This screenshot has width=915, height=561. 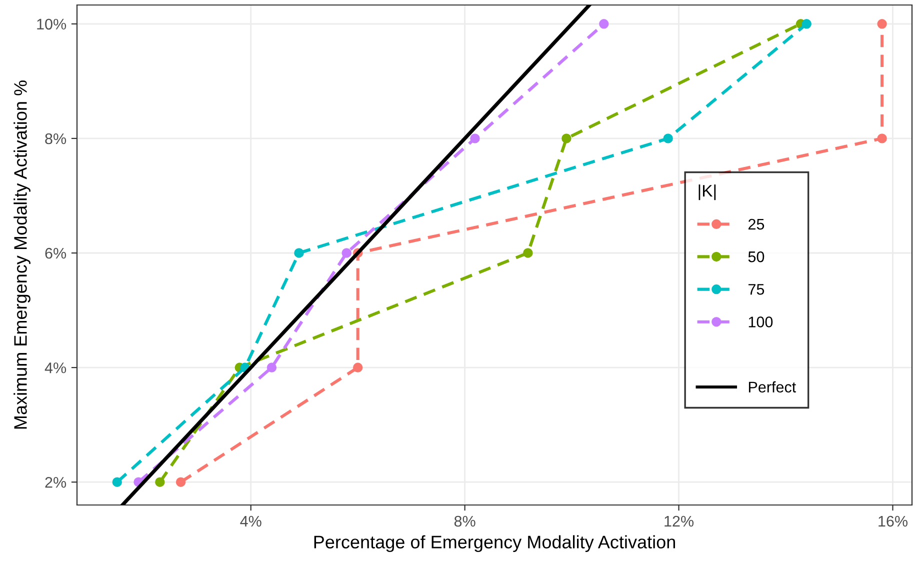 What do you see at coordinates (760, 322) in the screenshot?
I see `legend-label: 100` at bounding box center [760, 322].